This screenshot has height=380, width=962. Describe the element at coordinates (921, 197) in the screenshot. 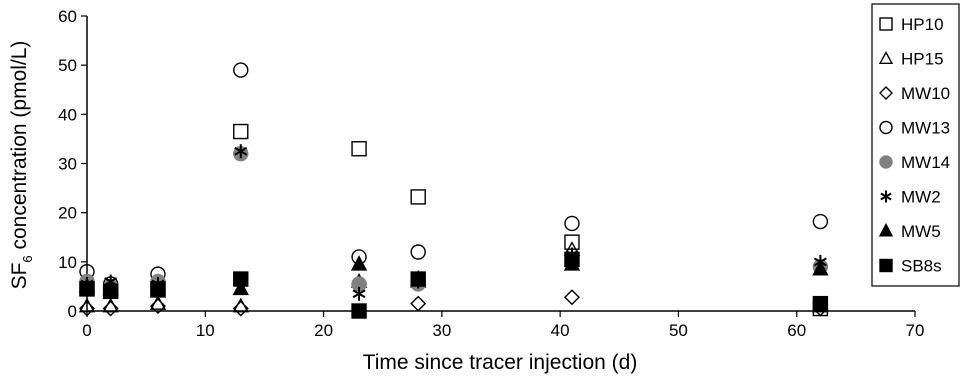

I see `legend-label: MW2` at that location.